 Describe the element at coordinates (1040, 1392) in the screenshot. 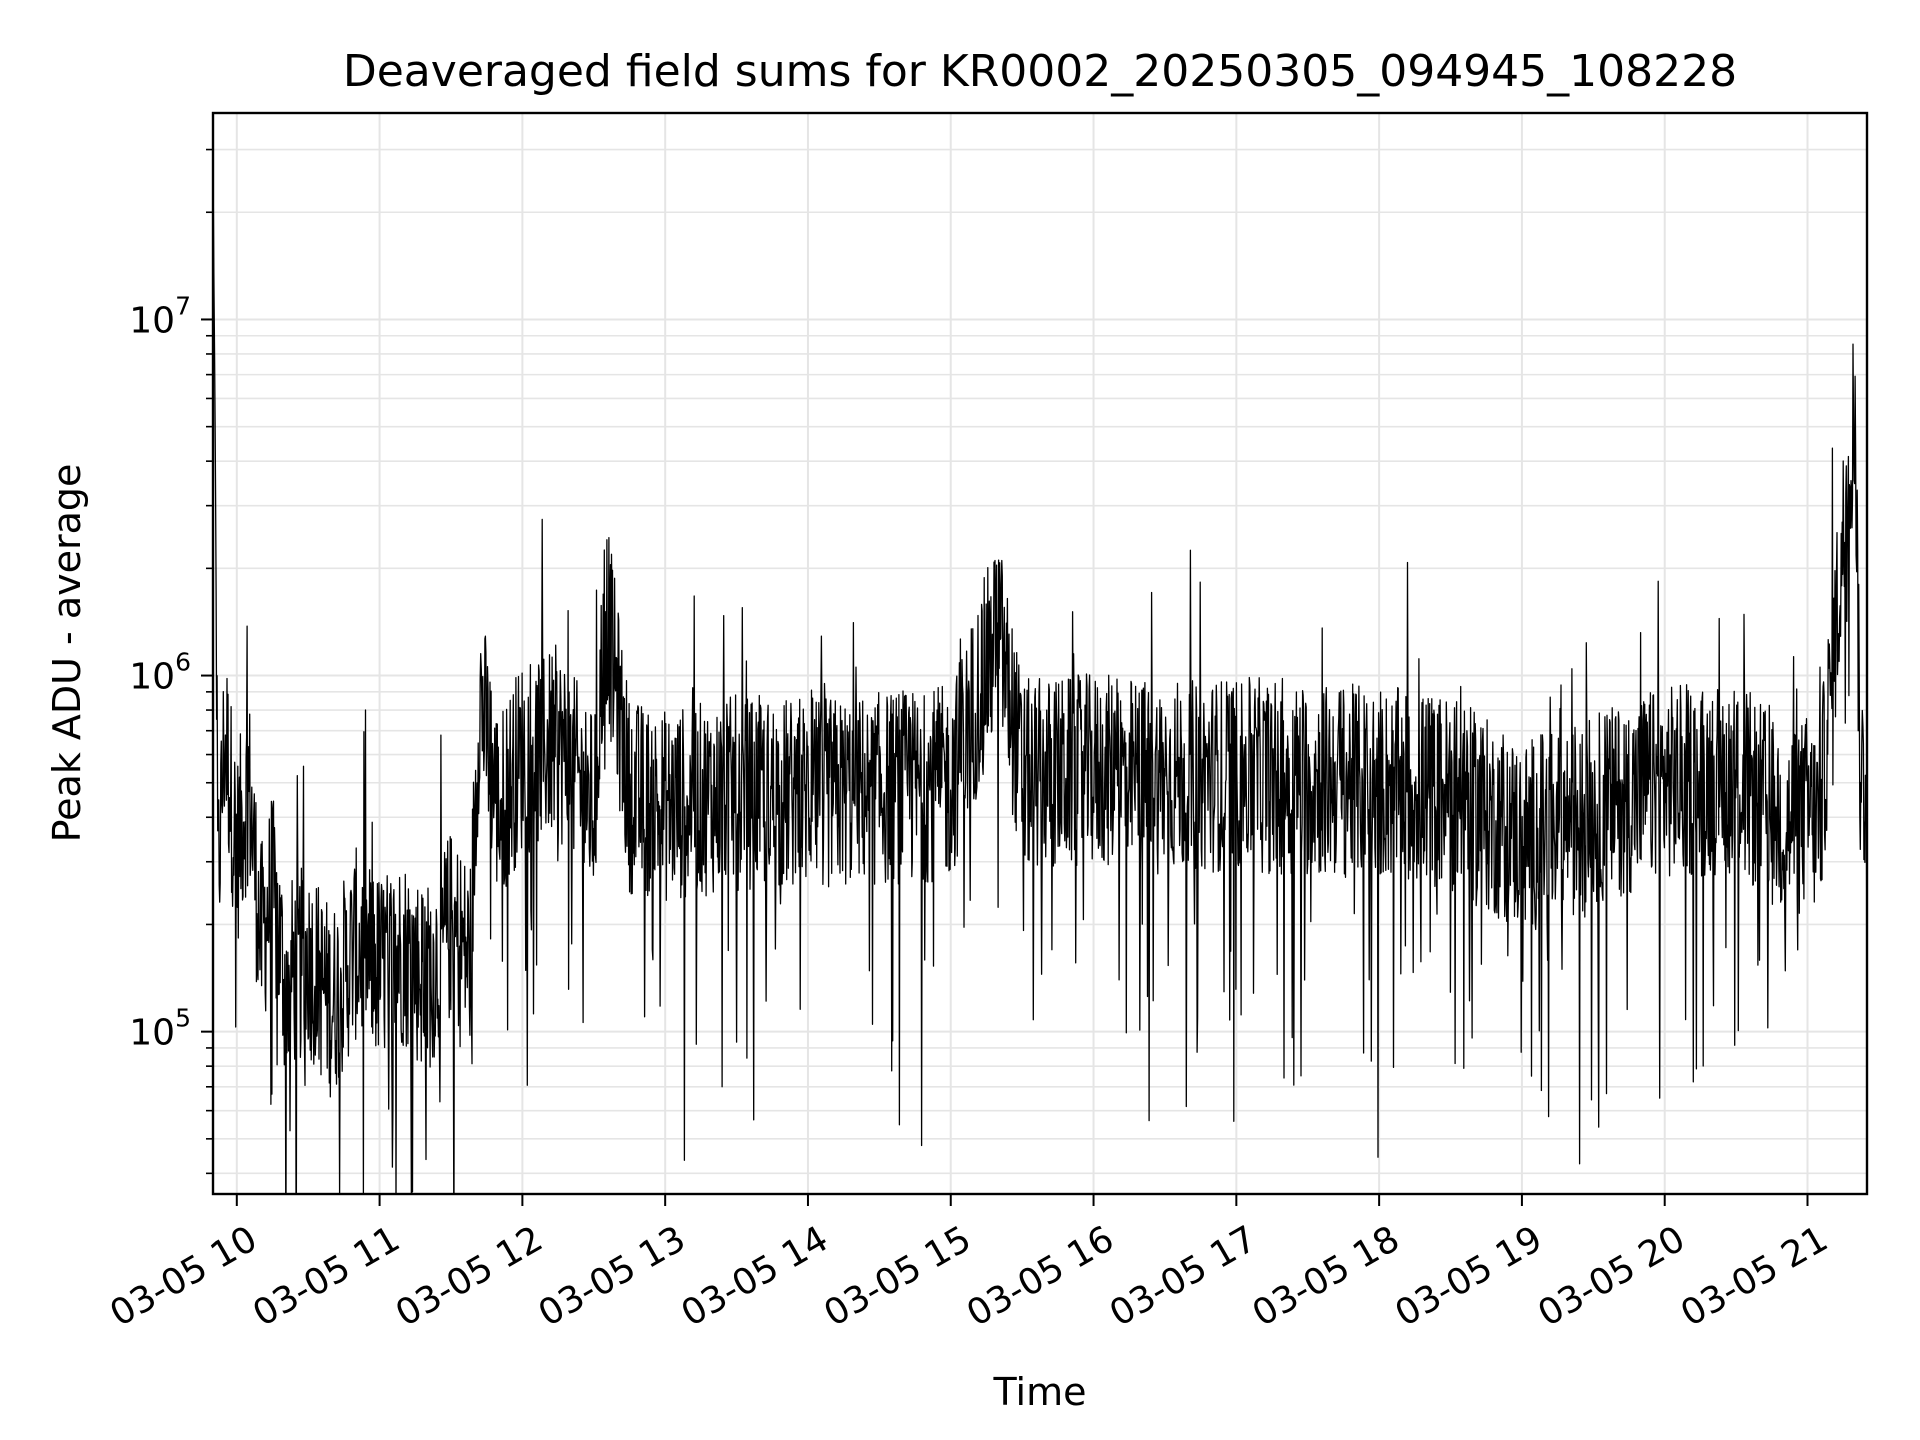

I see `x-axis-label: Time` at that location.